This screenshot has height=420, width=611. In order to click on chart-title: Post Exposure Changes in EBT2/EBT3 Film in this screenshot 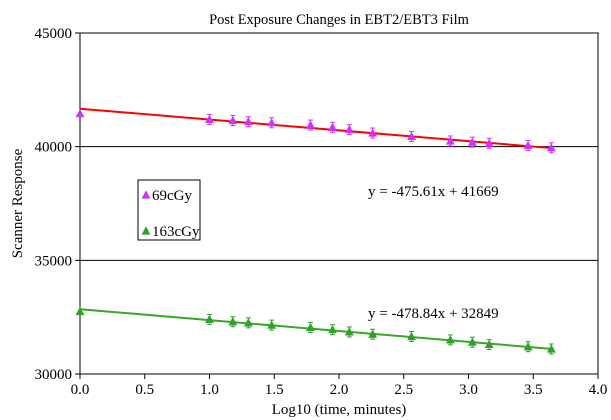, I will do `click(339, 20)`.